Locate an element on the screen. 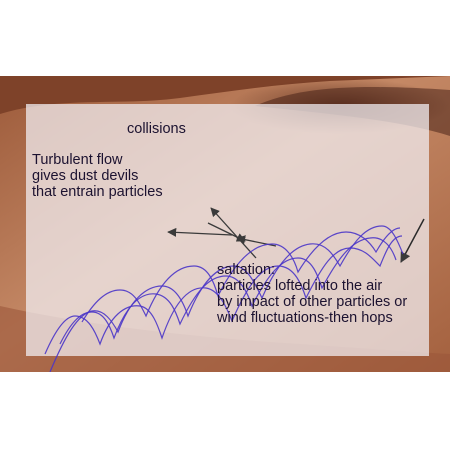  saltation-line-3: by impact of other particles or is located at coordinates (312, 302).